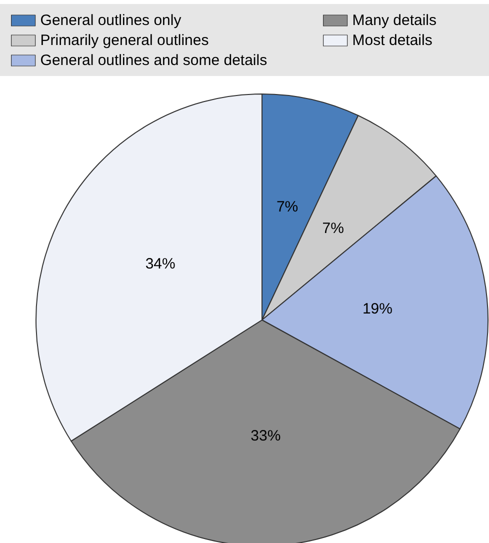 The image size is (489, 543). What do you see at coordinates (265, 435) in the screenshot?
I see `data-label: 33%` at bounding box center [265, 435].